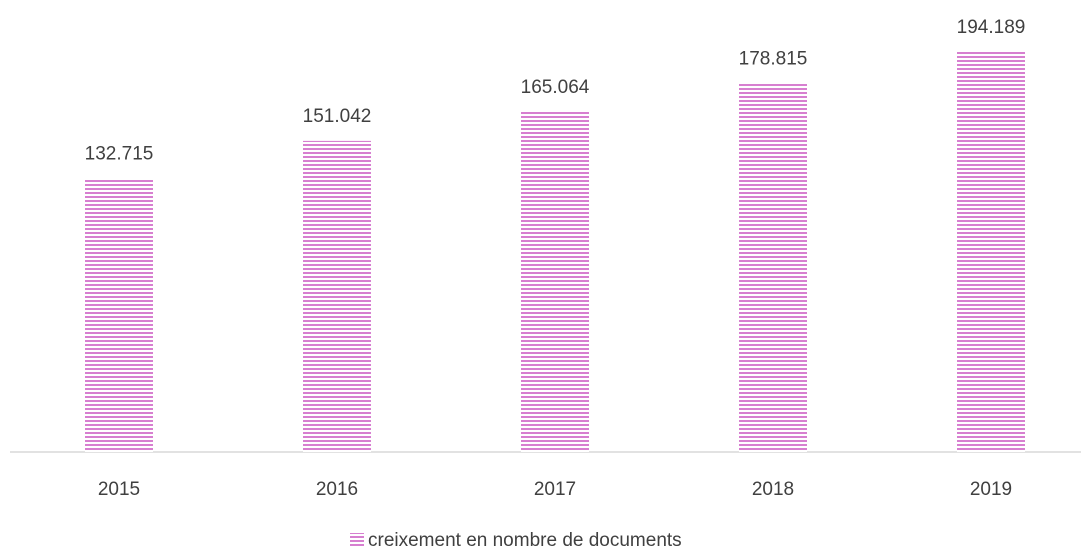 The image size is (1091, 552). What do you see at coordinates (119, 489) in the screenshot?
I see `x-tick-label: 2015` at bounding box center [119, 489].